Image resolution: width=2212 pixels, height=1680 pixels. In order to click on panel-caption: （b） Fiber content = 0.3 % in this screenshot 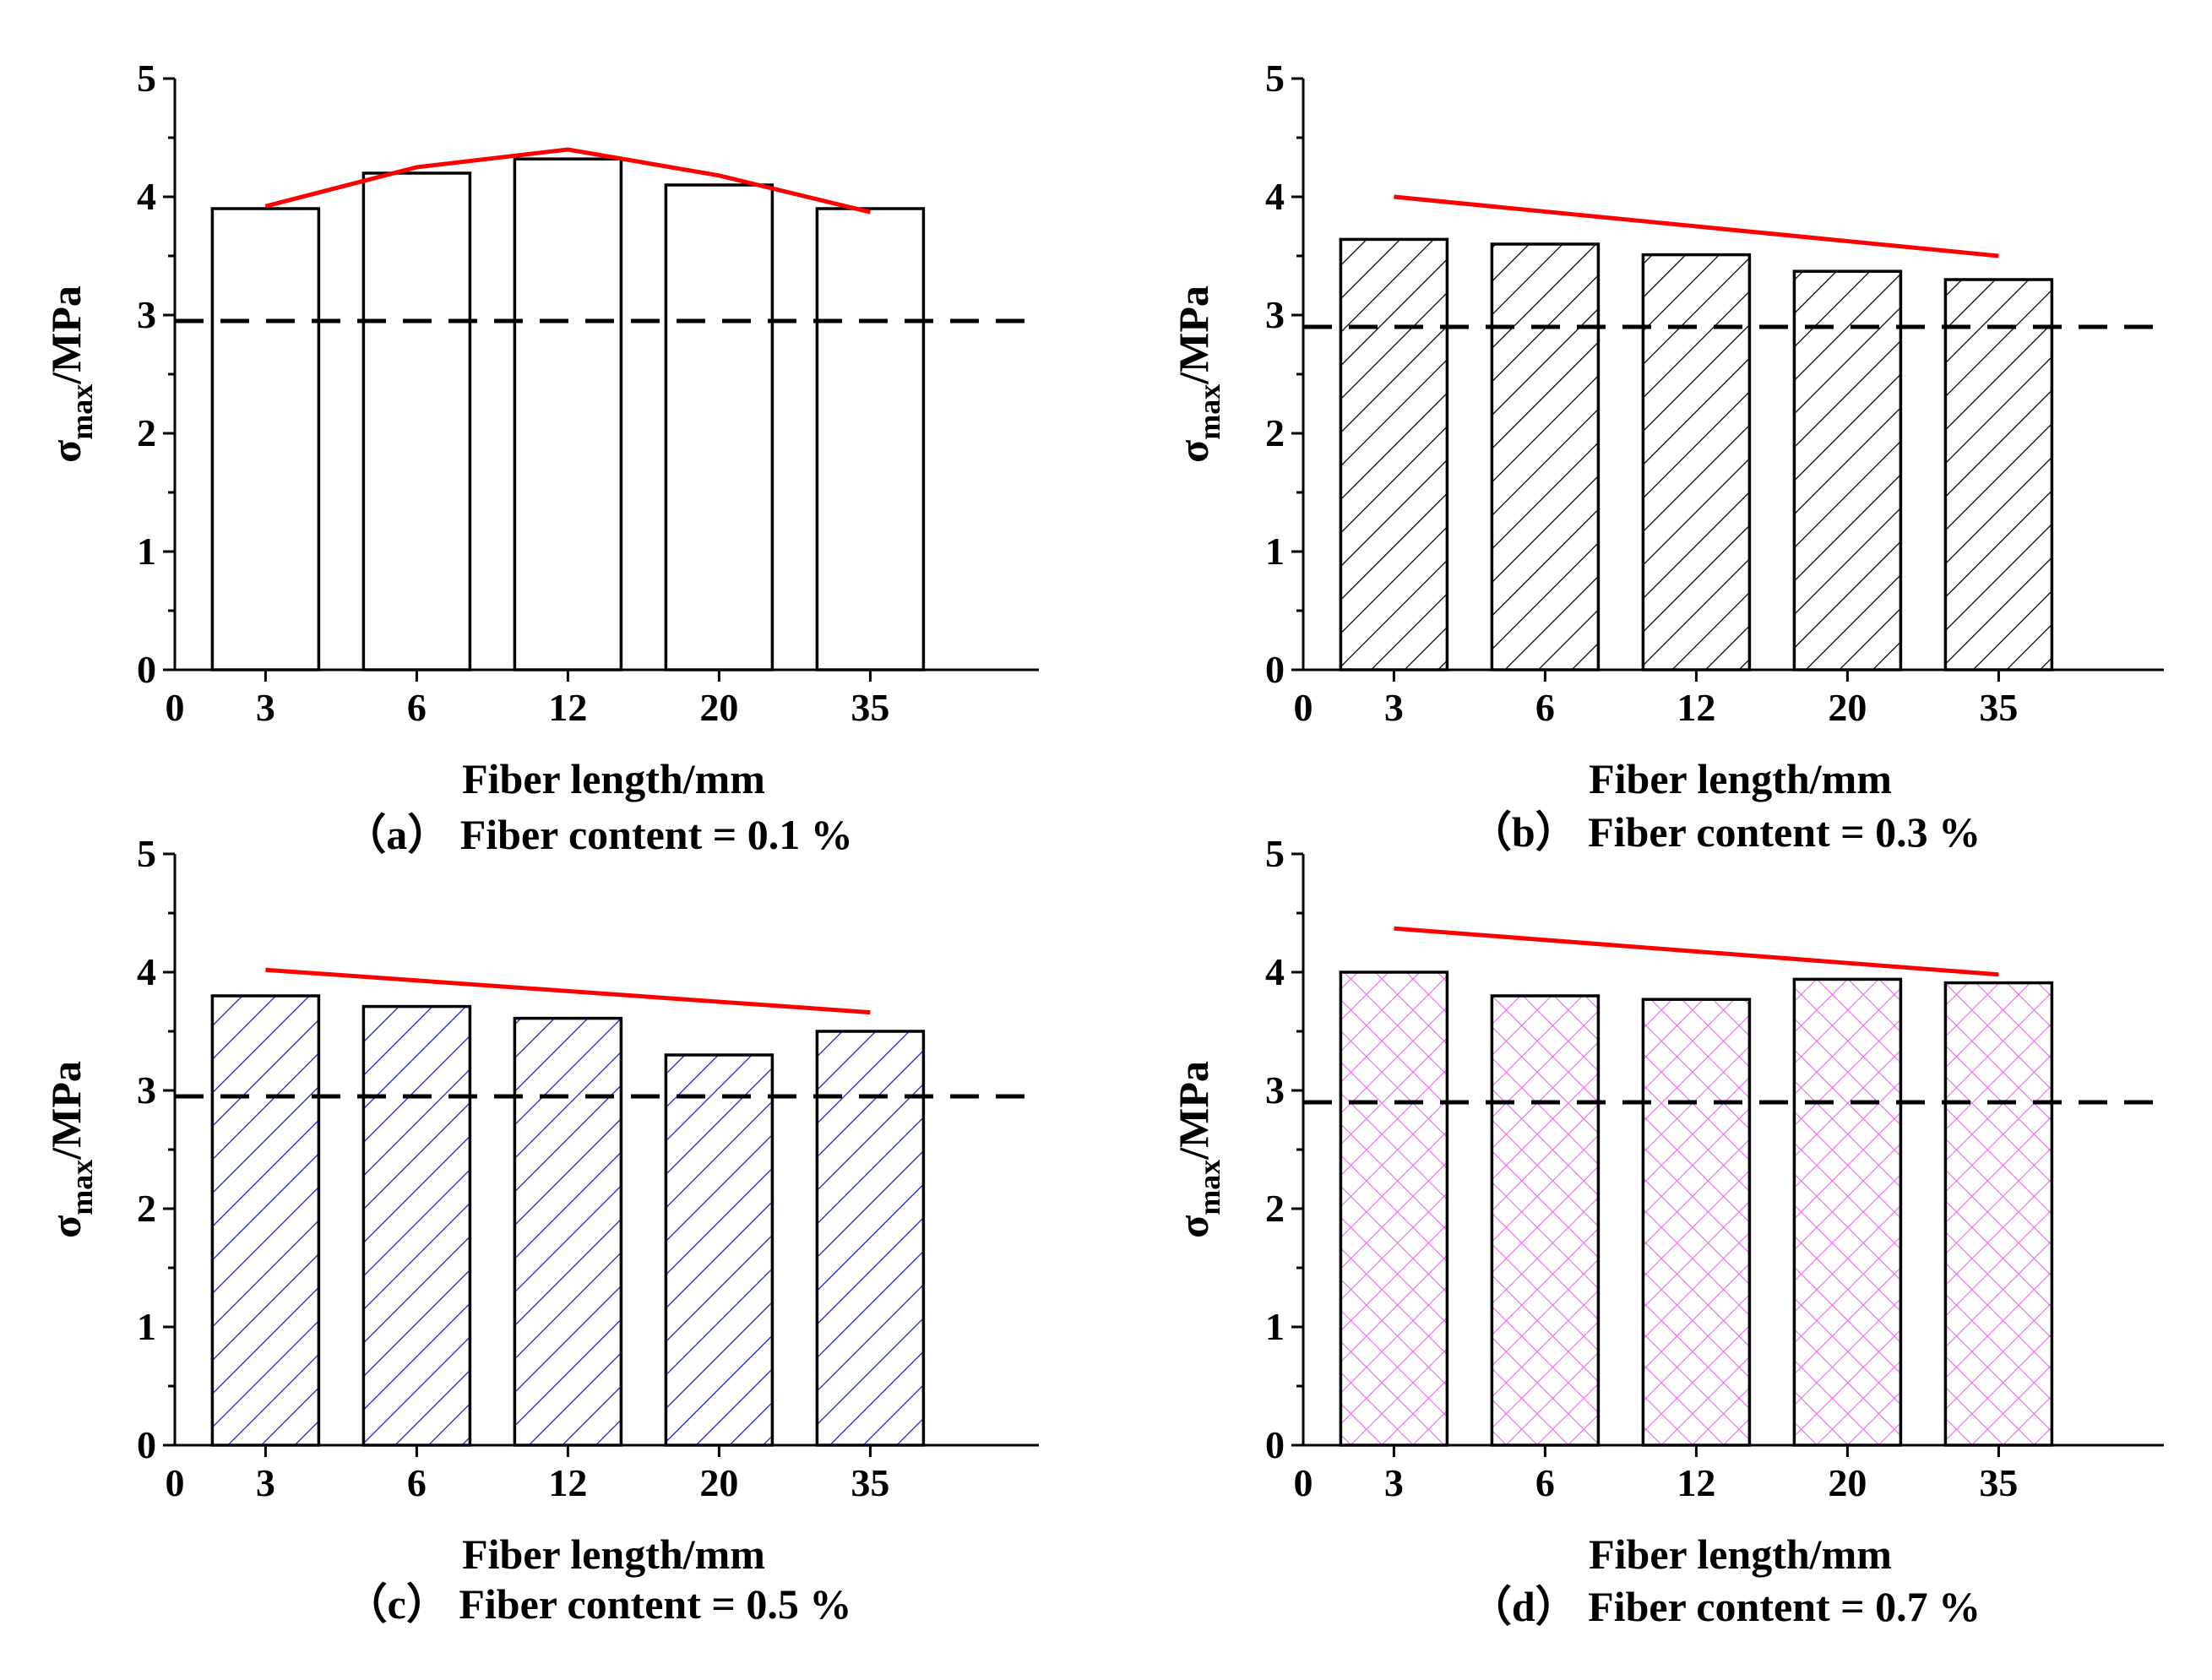, I will do `click(1725, 832)`.